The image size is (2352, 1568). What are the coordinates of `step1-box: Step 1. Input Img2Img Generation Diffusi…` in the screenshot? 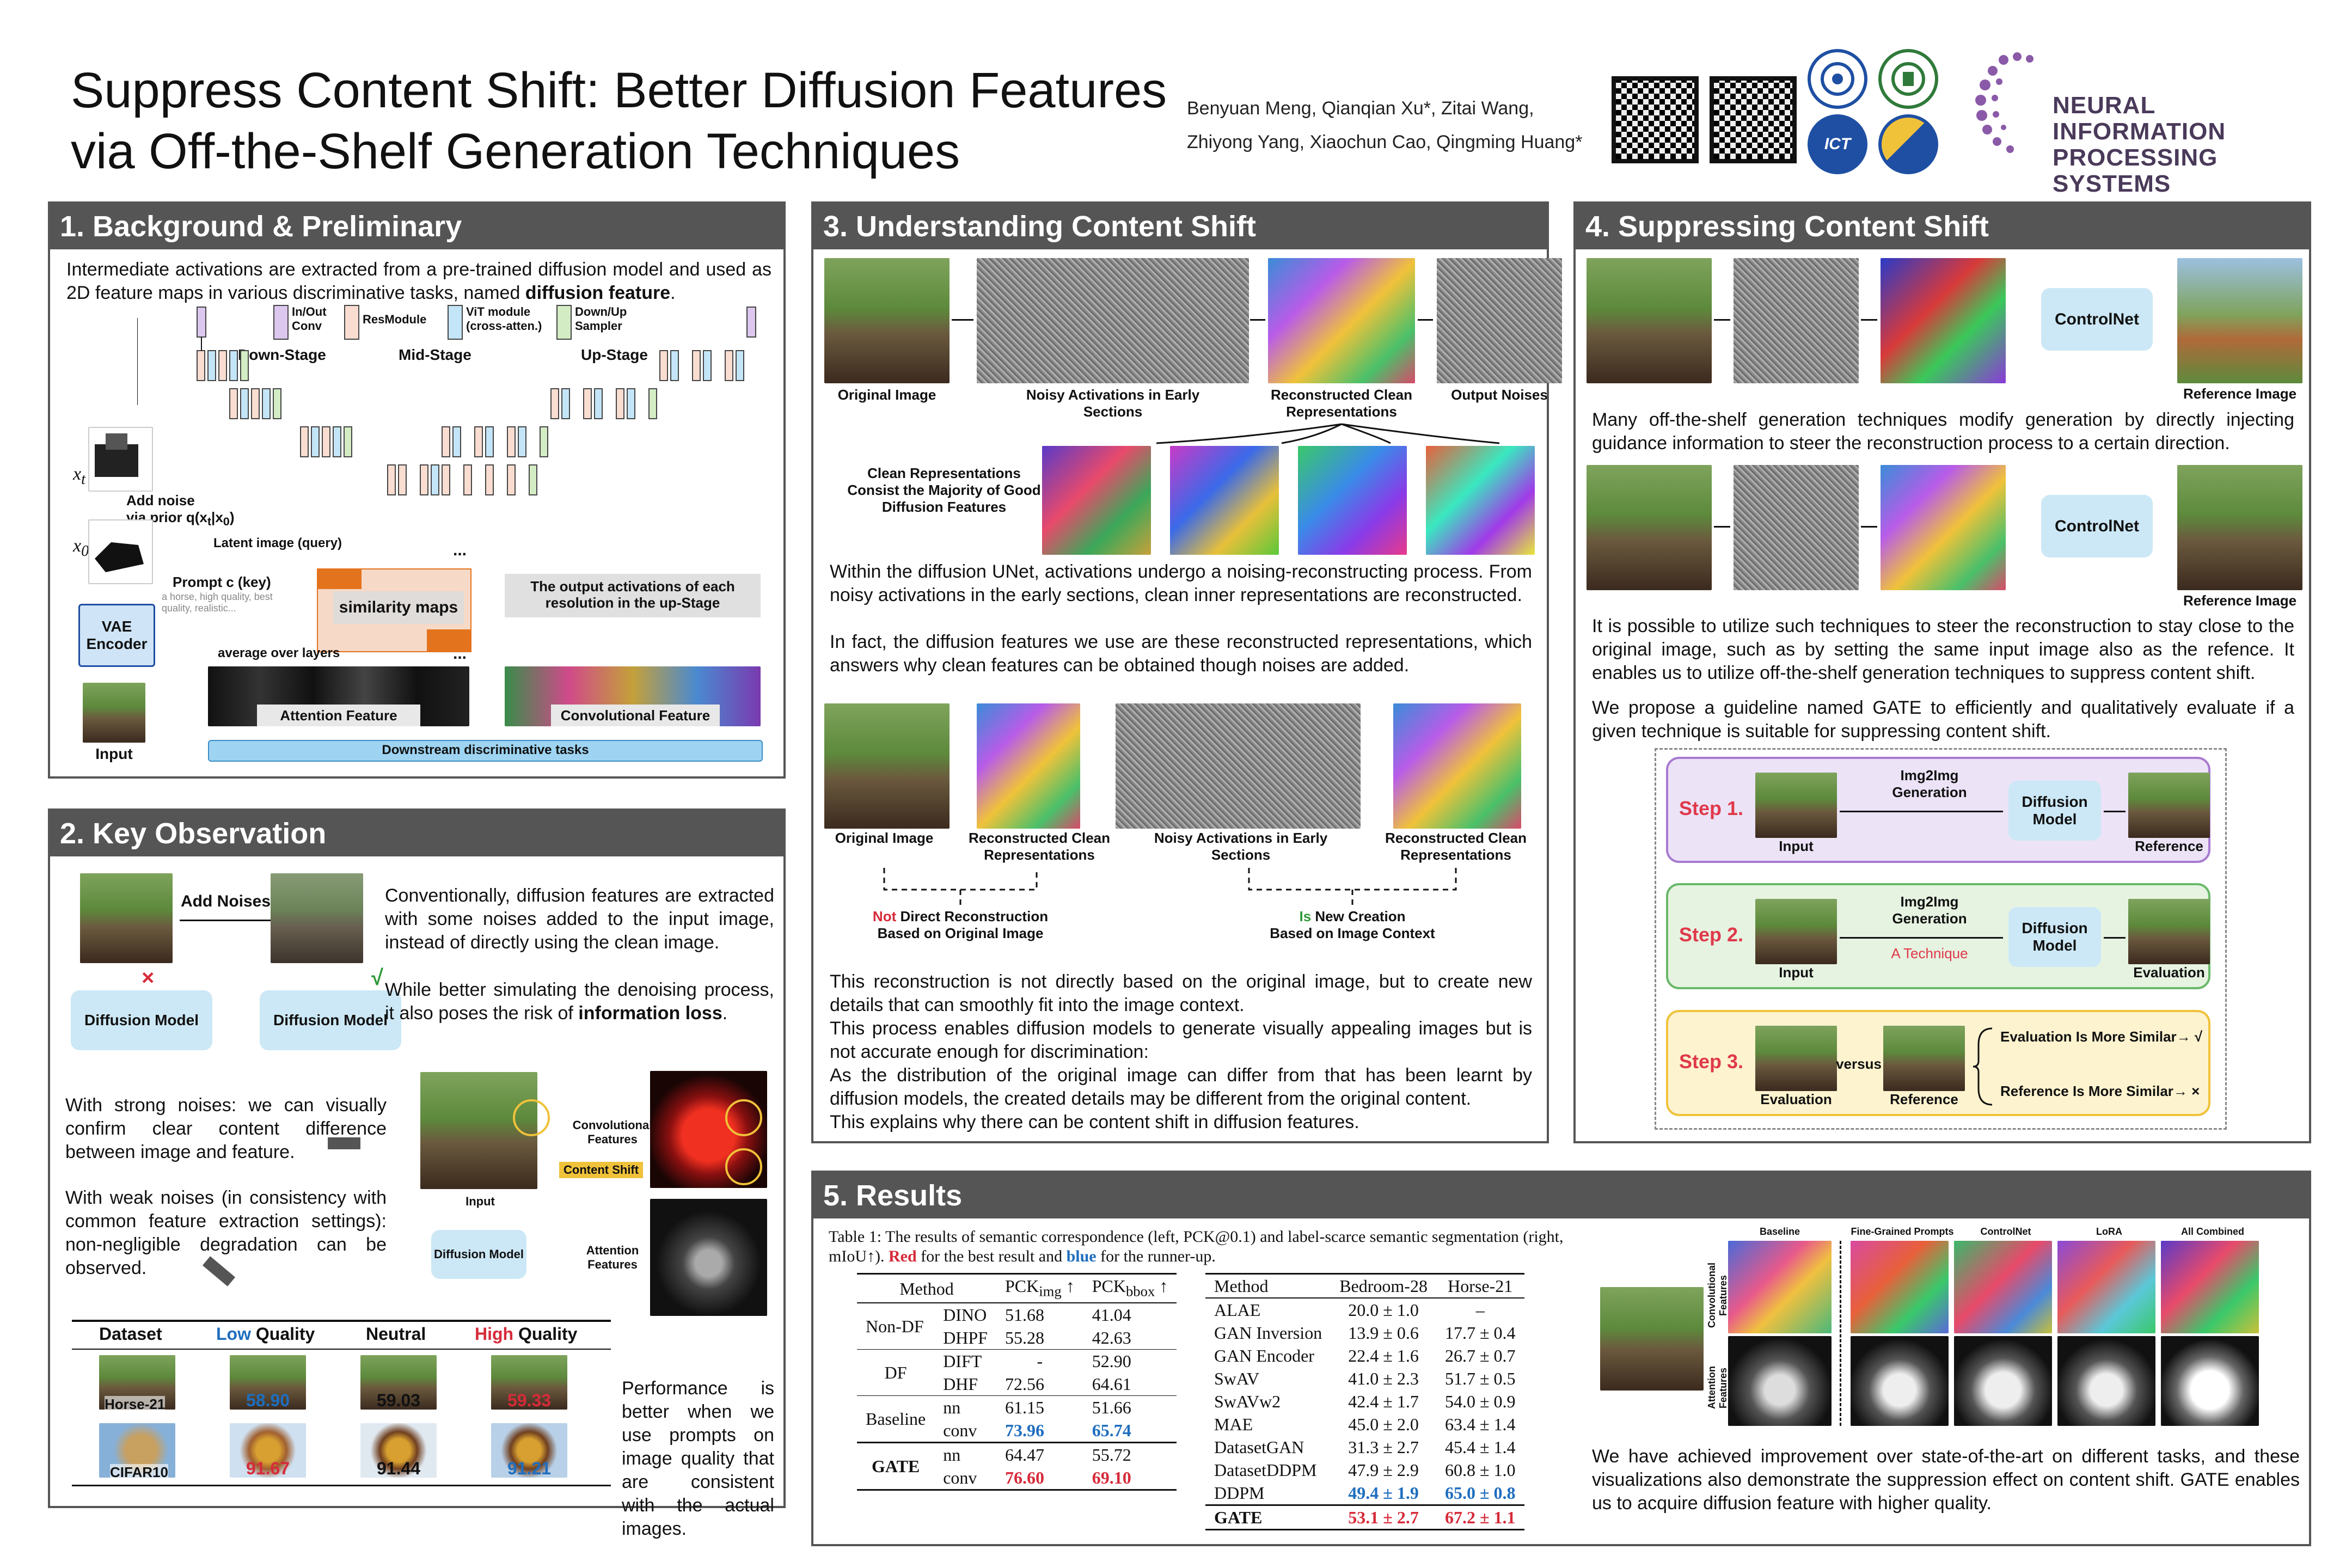 It's located at (1938, 810).